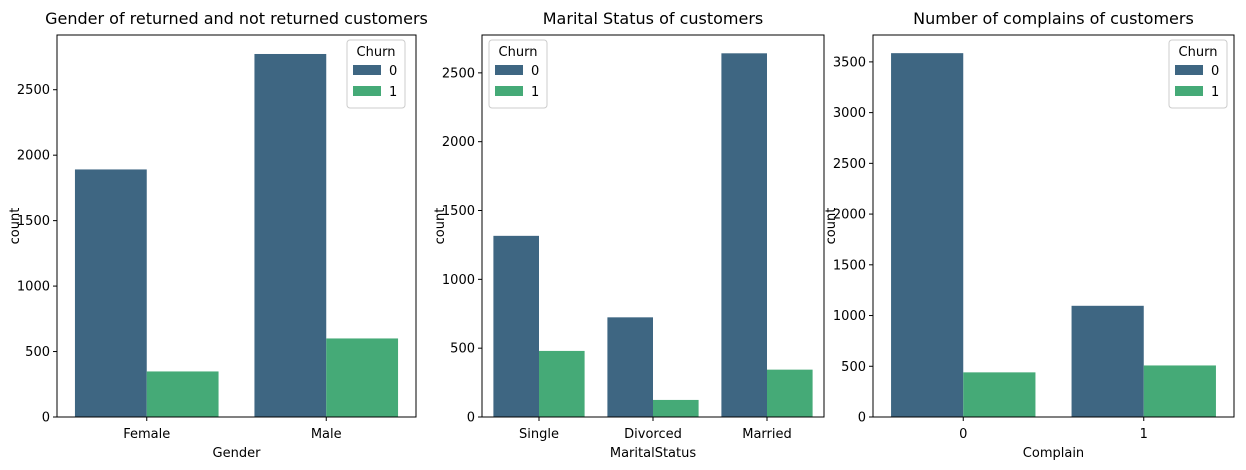 Image resolution: width=1246 pixels, height=470 pixels. I want to click on y-tick-label: 3500, so click(849, 62).